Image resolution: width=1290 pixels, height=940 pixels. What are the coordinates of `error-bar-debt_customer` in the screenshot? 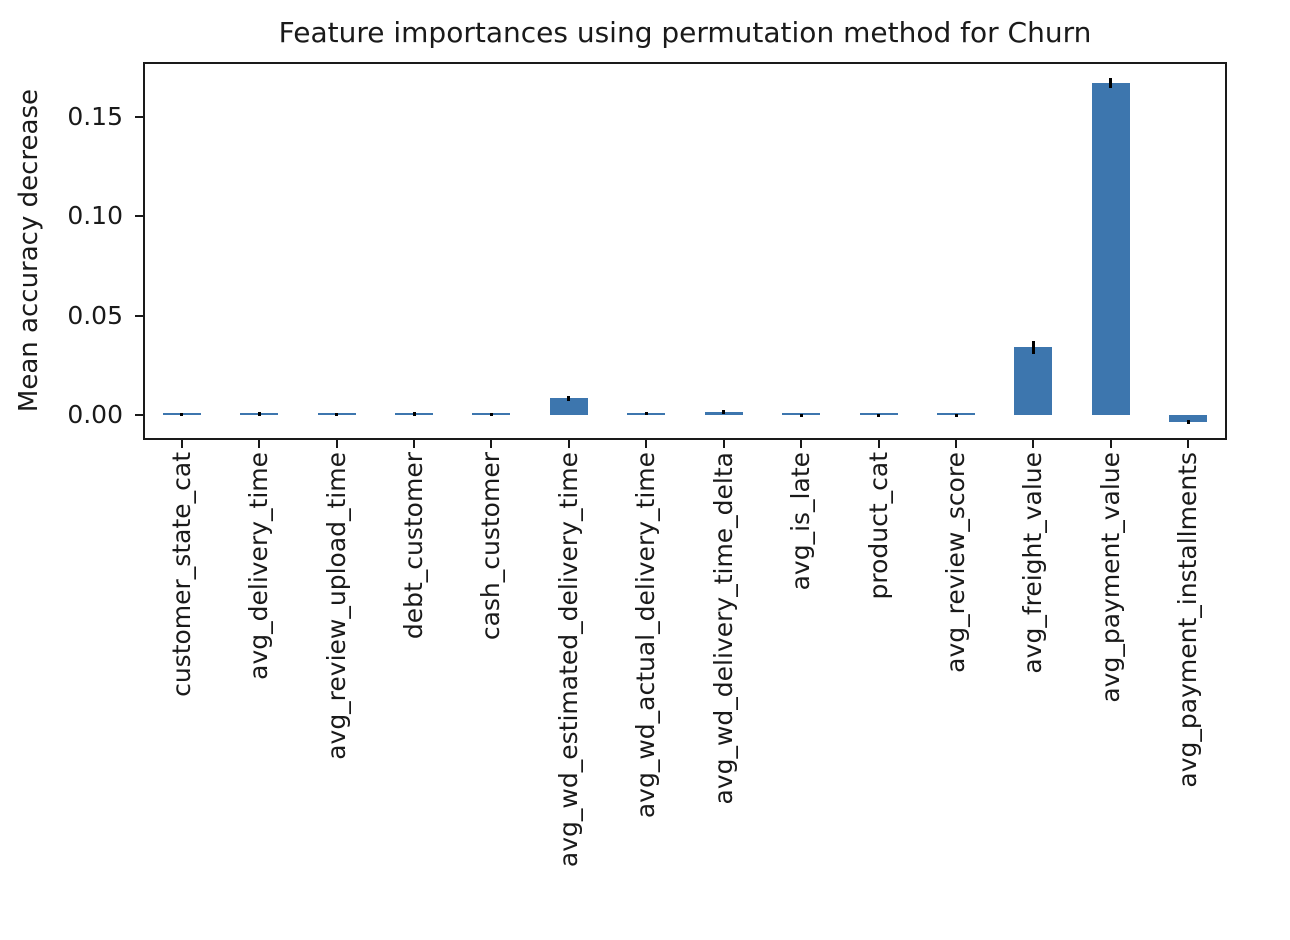 It's located at (414, 413).